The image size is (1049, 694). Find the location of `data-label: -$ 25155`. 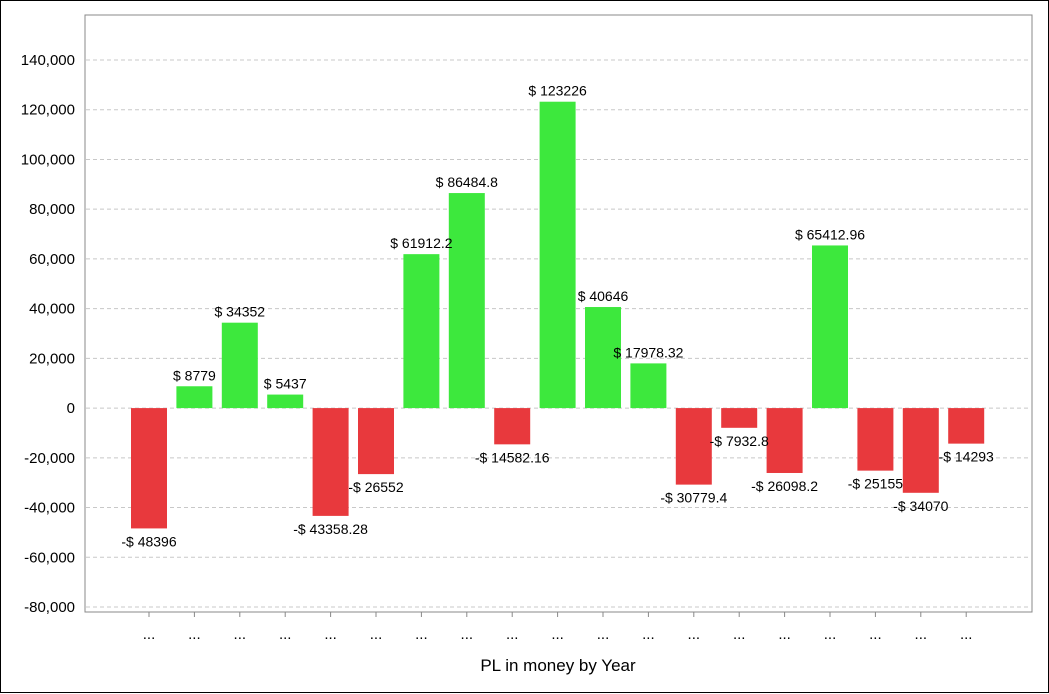

data-label: -$ 25155 is located at coordinates (875, 484).